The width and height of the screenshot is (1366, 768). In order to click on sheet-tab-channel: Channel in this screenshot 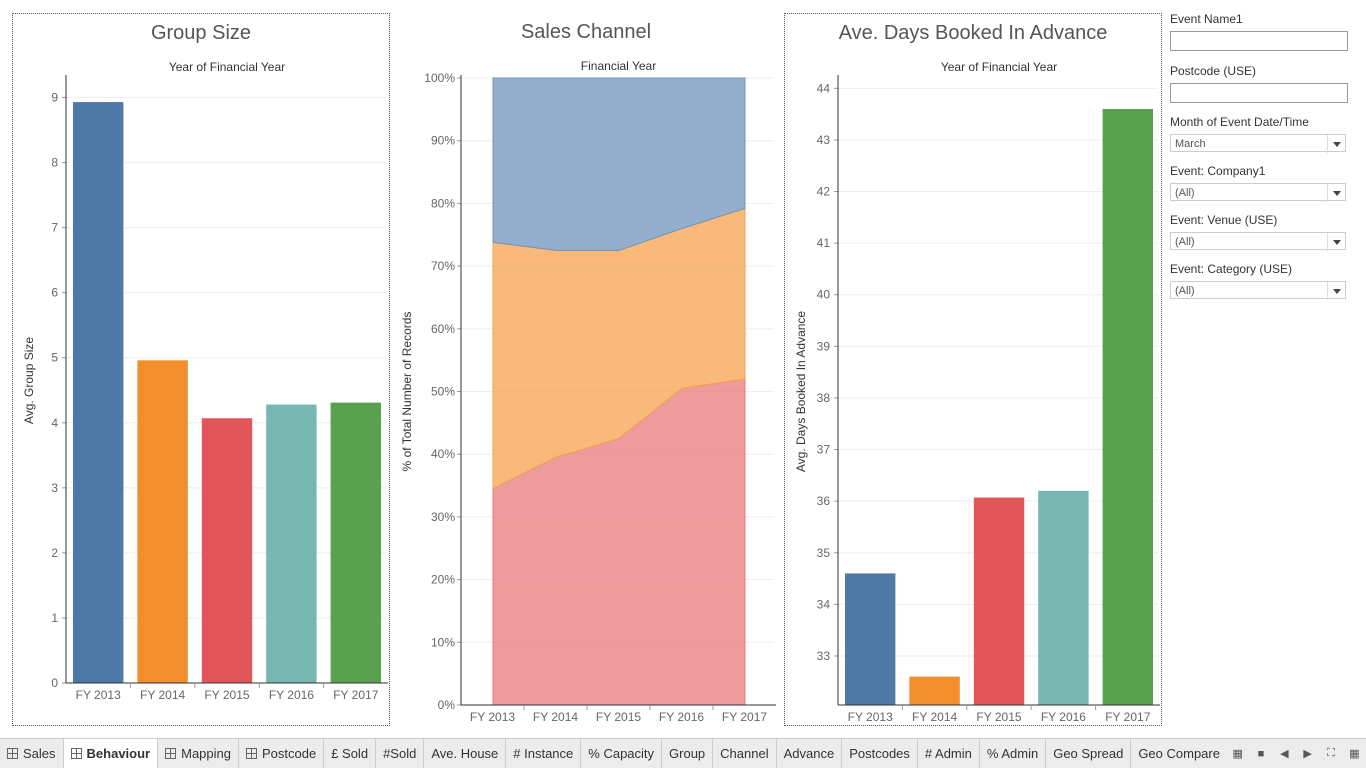, I will do `click(745, 753)`.